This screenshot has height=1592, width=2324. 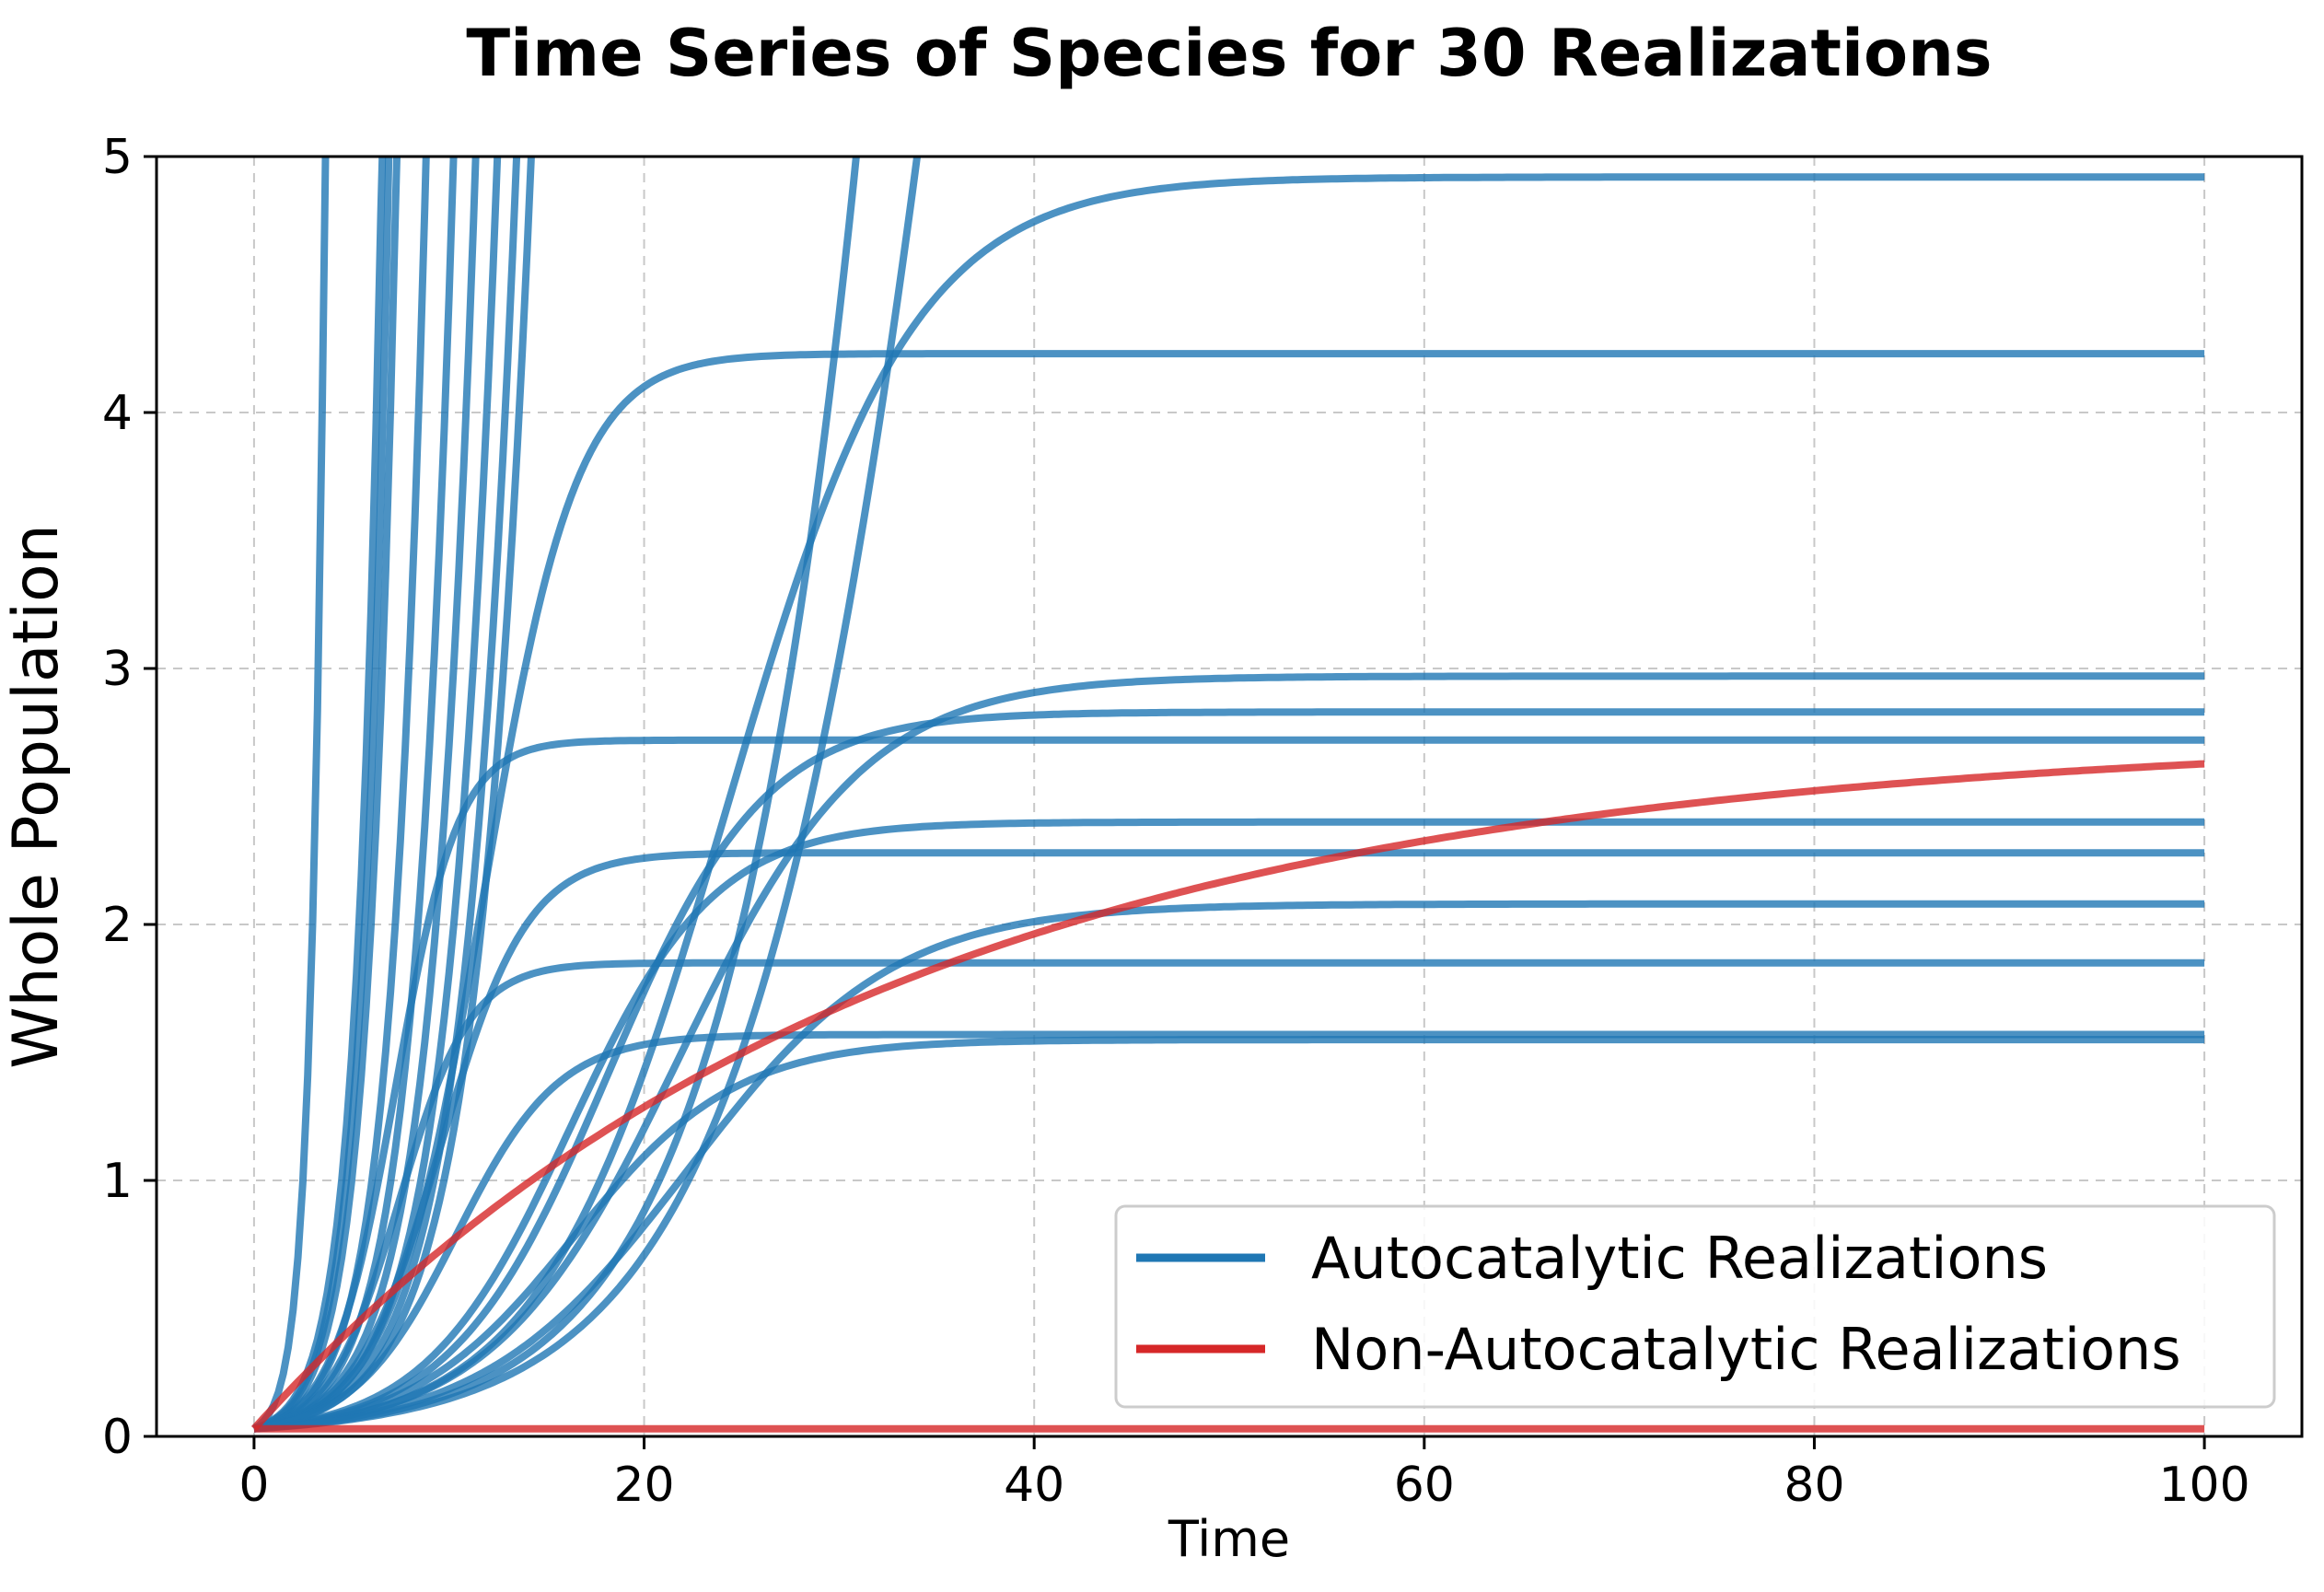 I want to click on y-tick-label: 1, so click(x=118, y=1181).